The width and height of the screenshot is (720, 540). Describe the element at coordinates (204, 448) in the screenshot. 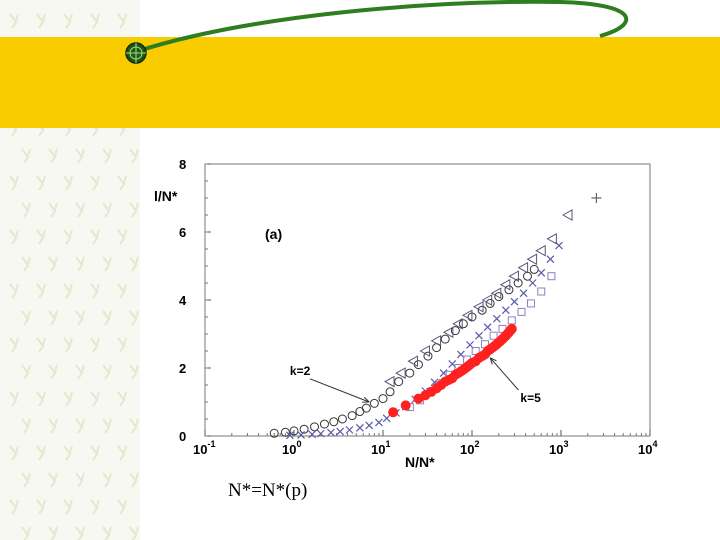

I see `x-tick-label: 10⁻¹` at that location.